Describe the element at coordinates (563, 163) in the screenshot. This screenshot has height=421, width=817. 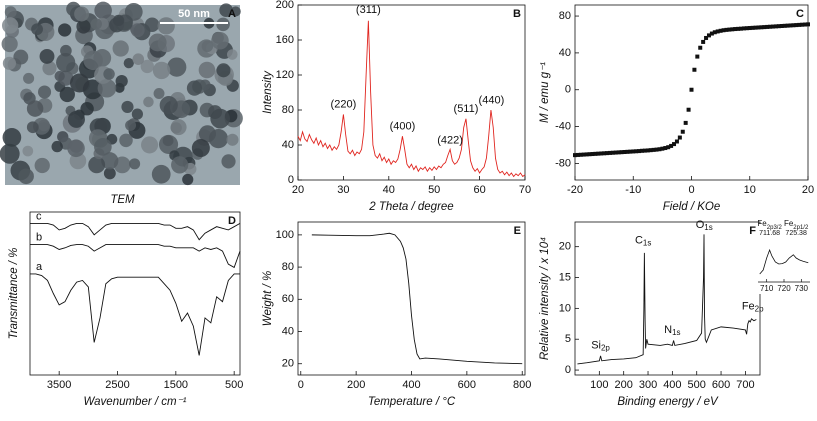
I see `y-tick-label: -80` at that location.